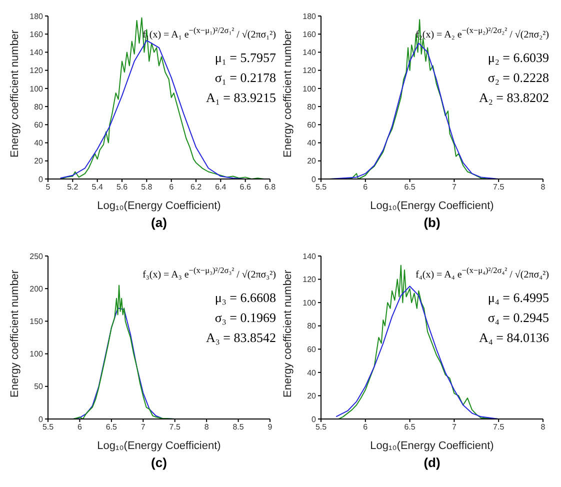 Image resolution: width=561 pixels, height=487 pixels. I want to click on x-tick-label: 5.8, so click(147, 187).